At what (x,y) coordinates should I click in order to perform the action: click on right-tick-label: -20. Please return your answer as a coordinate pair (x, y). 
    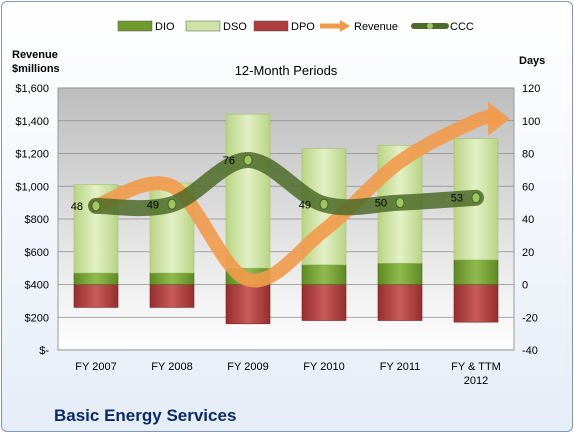
    Looking at the image, I should click on (530, 318).